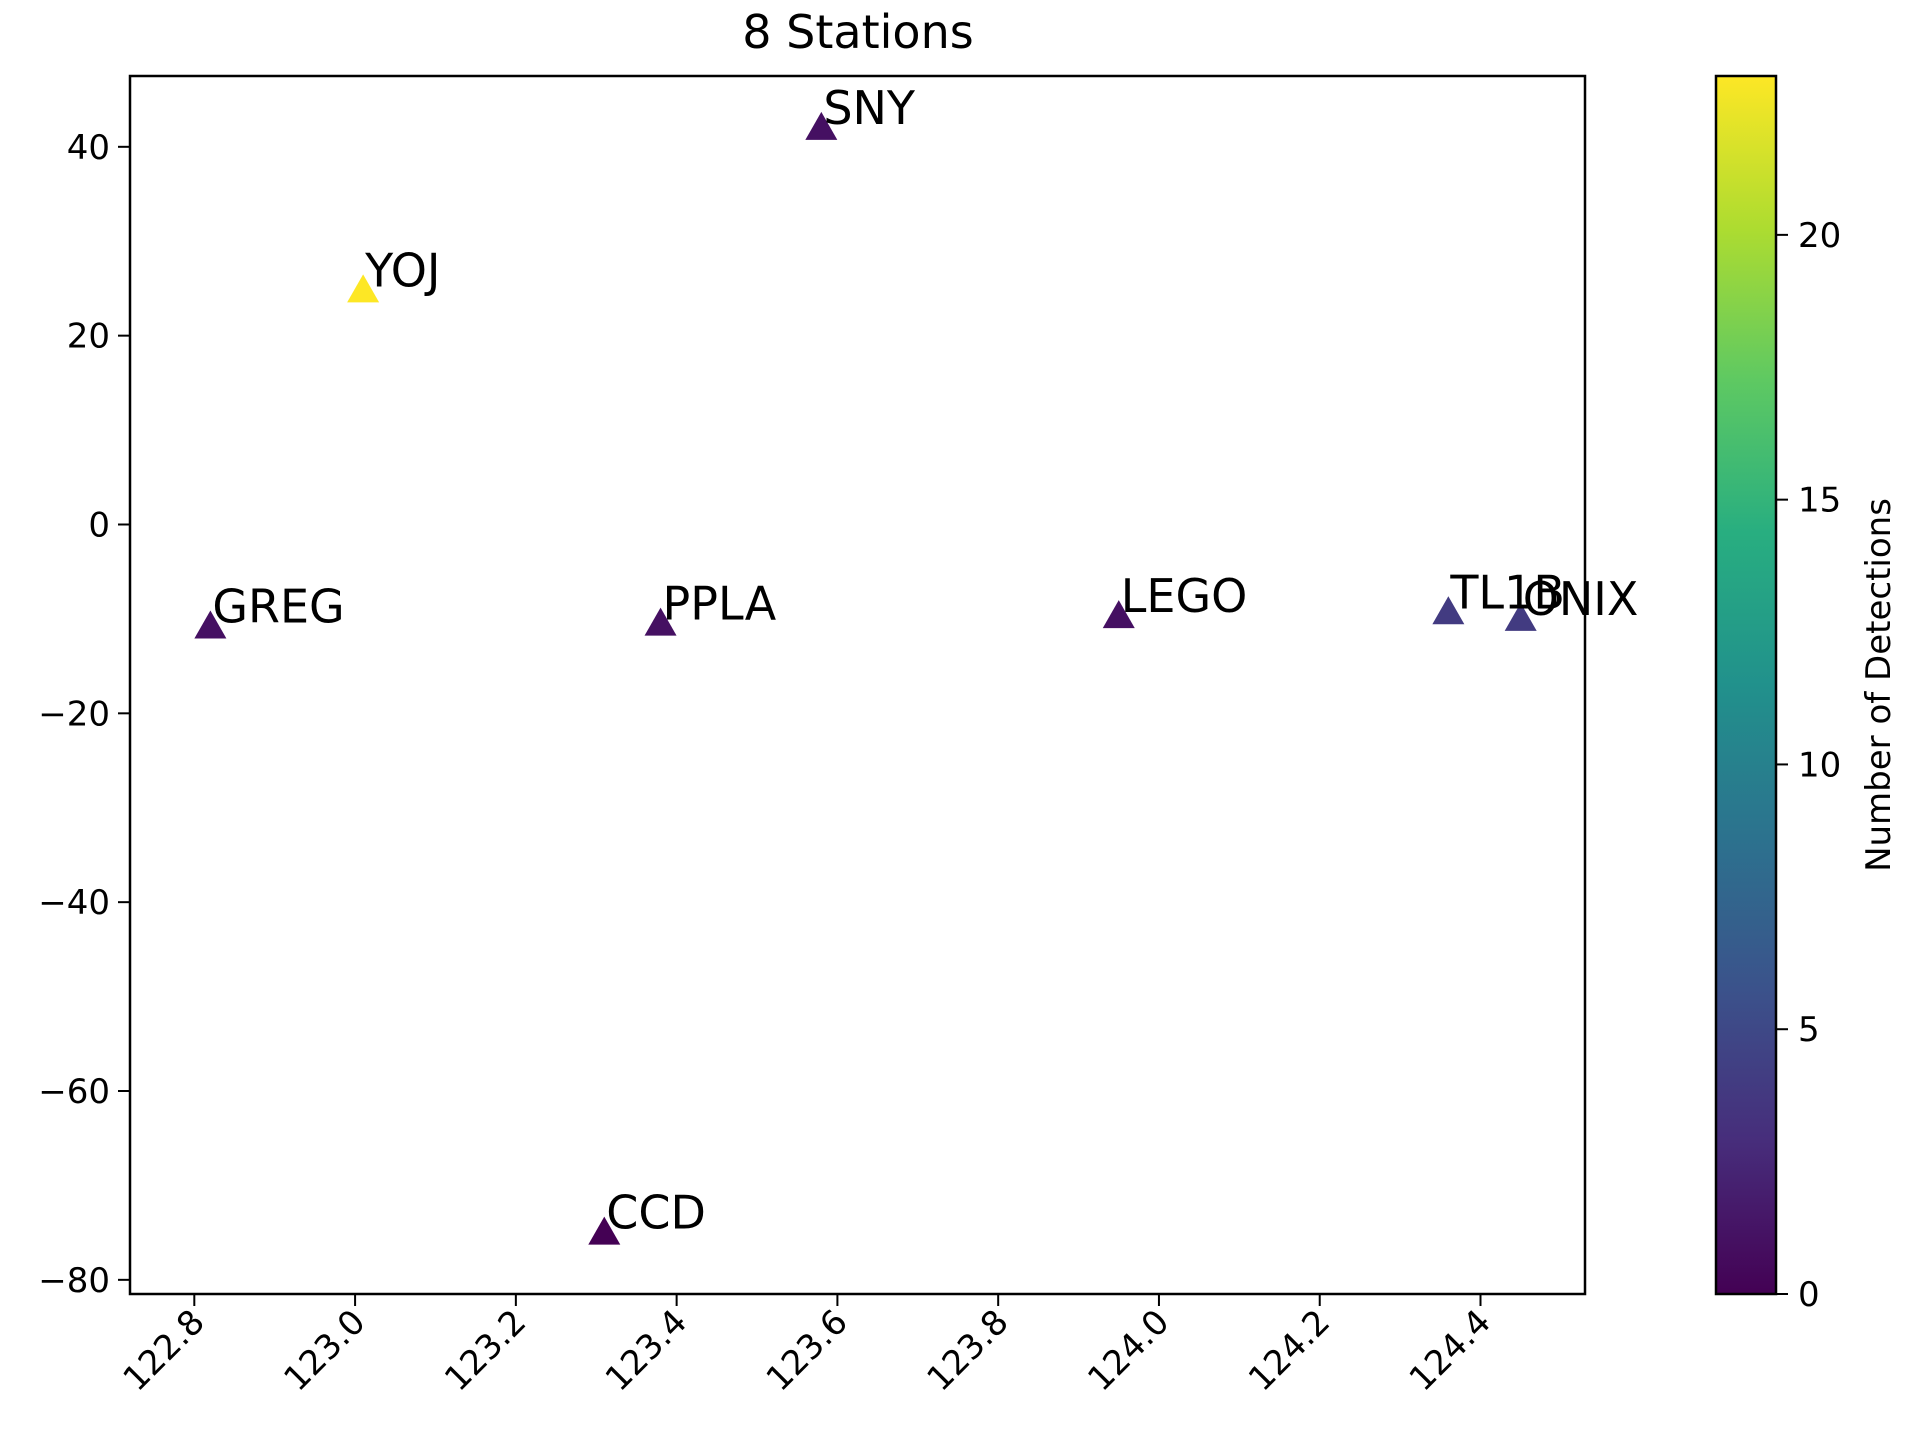 Image resolution: width=1920 pixels, height=1440 pixels. I want to click on colorbar-gradient, so click(1746, 685).